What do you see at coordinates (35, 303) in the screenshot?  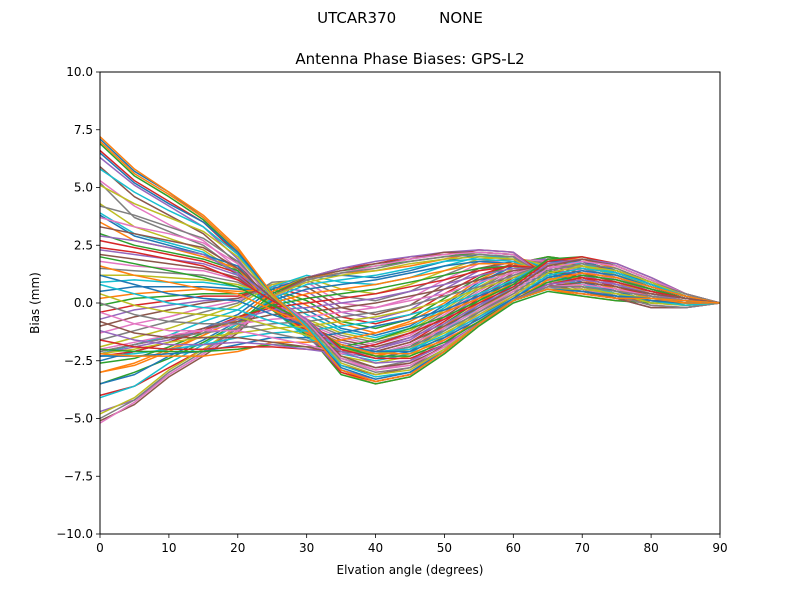 I see `y-axis-label: Bias (mm)` at bounding box center [35, 303].